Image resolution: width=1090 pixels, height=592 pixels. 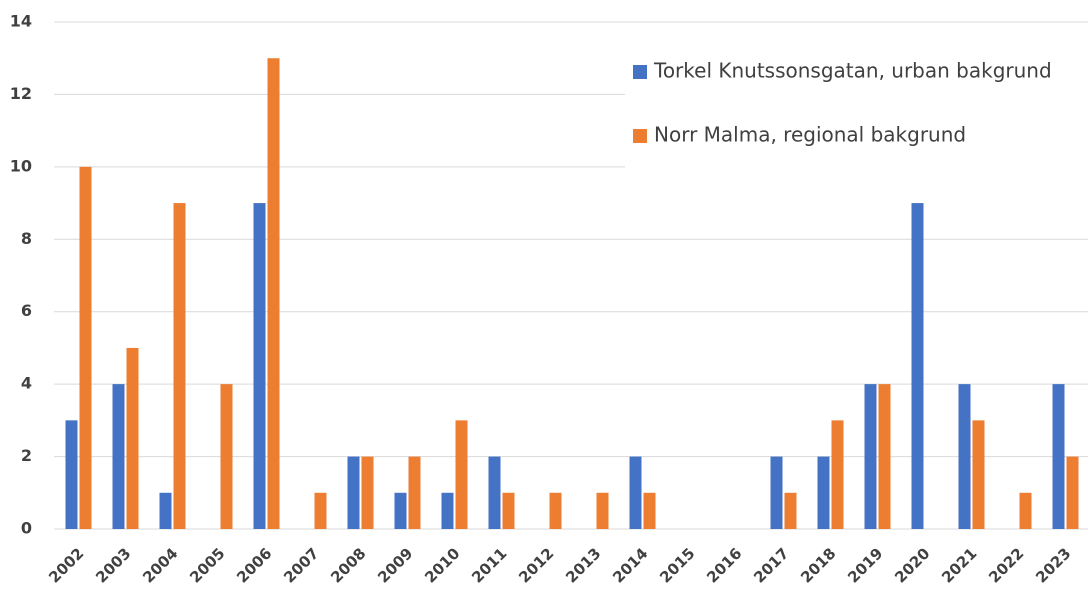 I want to click on x-tick-label: 2008, so click(x=348, y=565).